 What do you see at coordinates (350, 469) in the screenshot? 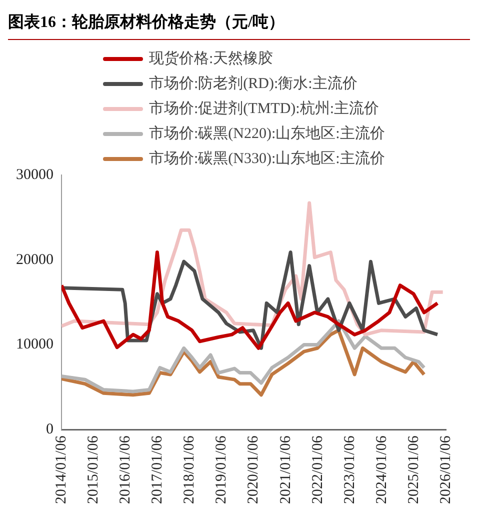
I see `x-tick-label: 2023/01/06` at bounding box center [350, 469].